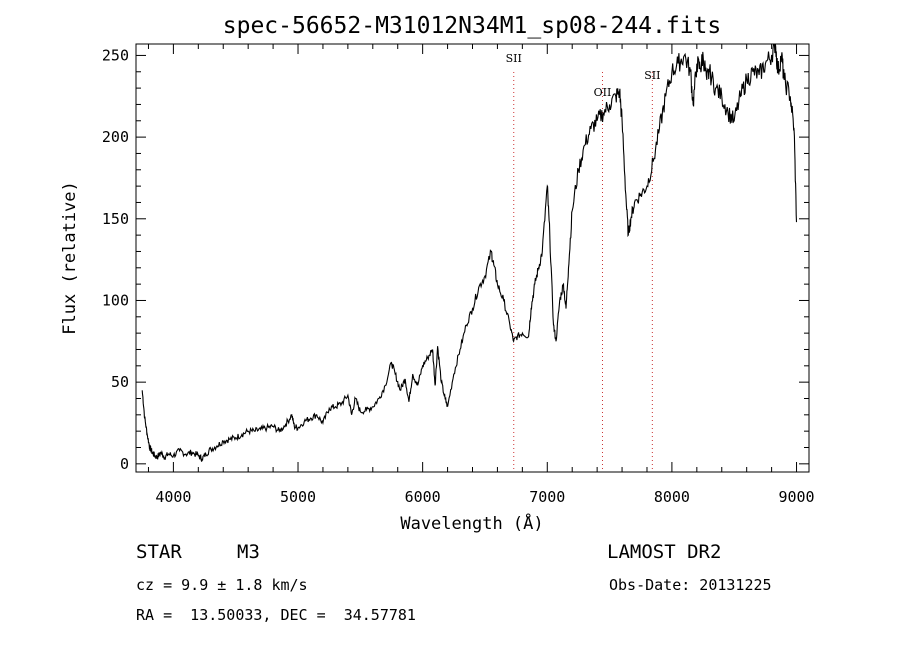  Describe the element at coordinates (583, 262) in the screenshot. I see `line-annotations: SII OII SII` at that location.